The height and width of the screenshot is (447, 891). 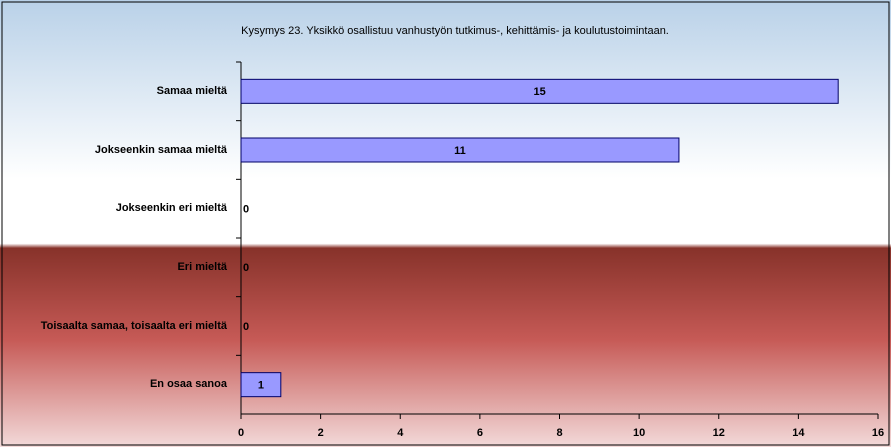 I want to click on y-tick-label: Eri mieltä, so click(x=114, y=267).